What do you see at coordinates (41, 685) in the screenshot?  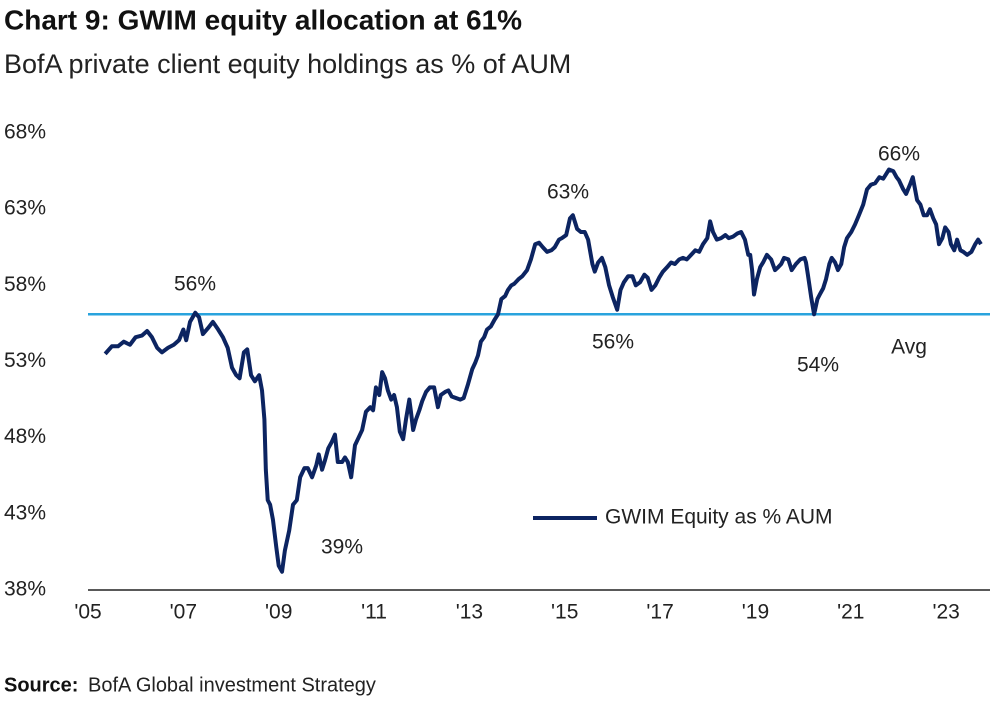 I see `source-label: Source:` at bounding box center [41, 685].